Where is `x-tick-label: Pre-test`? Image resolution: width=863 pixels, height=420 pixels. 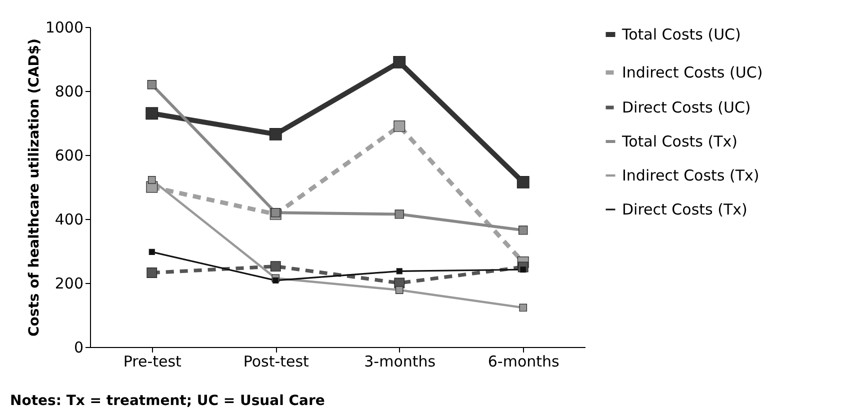
x-tick-label: Pre-test is located at coordinates (152, 361).